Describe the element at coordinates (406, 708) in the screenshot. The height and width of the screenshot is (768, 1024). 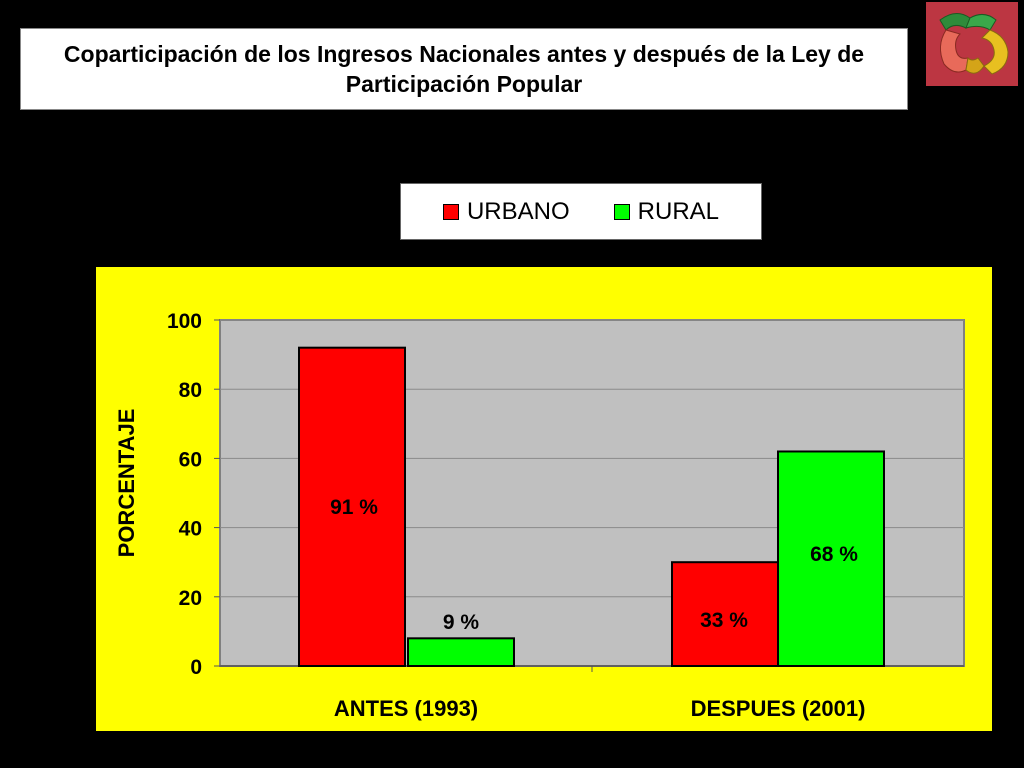
I see `x-tick-label: ANTES (1993)` at that location.